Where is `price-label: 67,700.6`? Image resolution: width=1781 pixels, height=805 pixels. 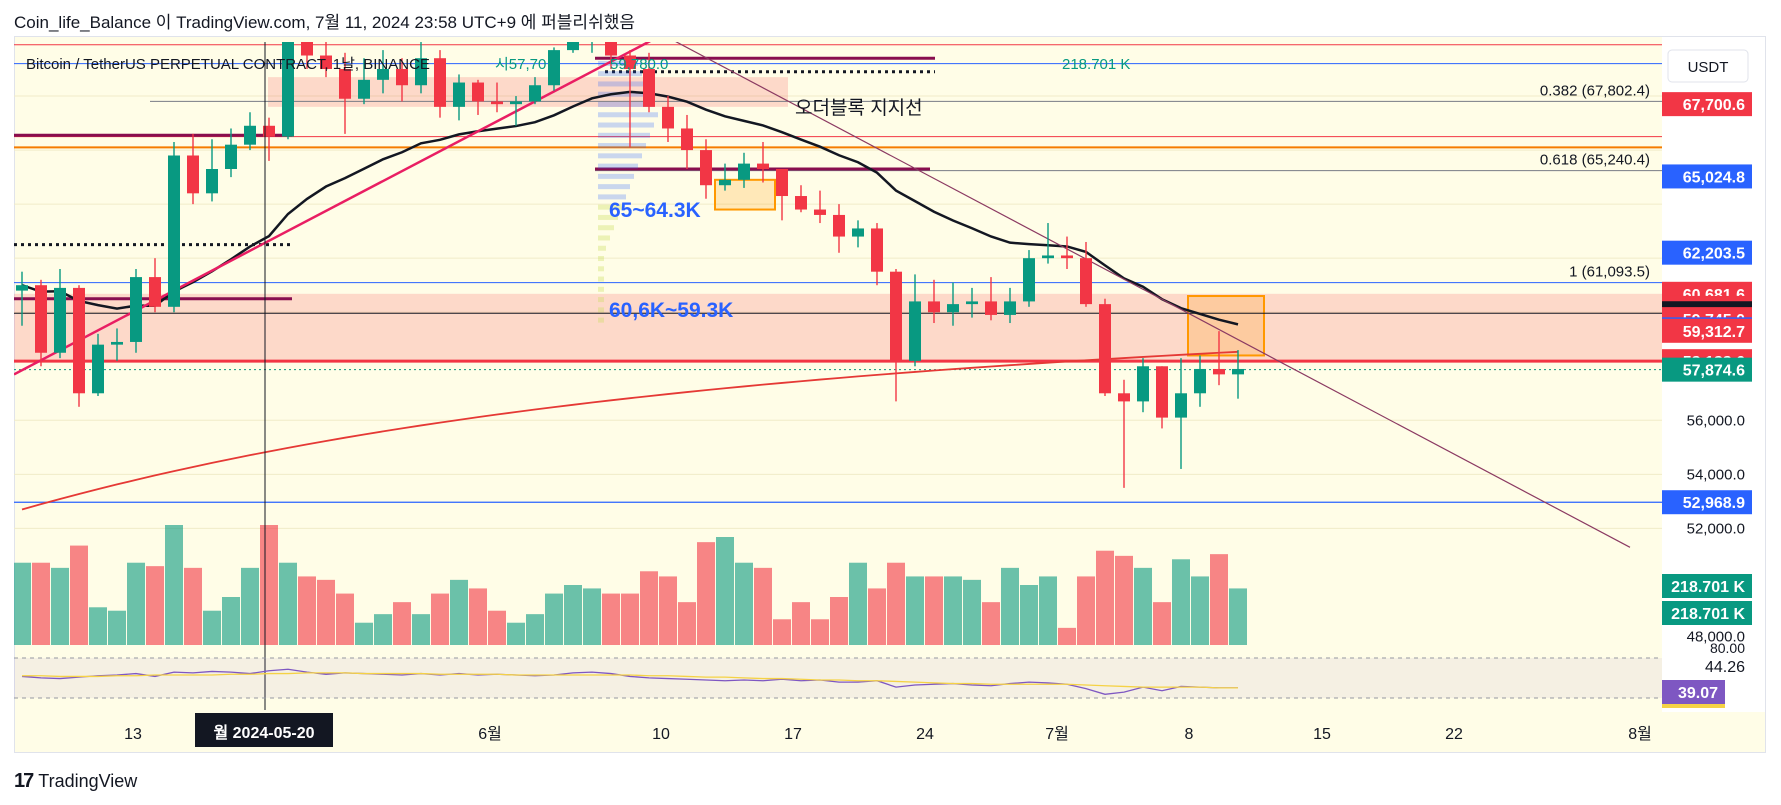 price-label: 67,700.6 is located at coordinates (1714, 105).